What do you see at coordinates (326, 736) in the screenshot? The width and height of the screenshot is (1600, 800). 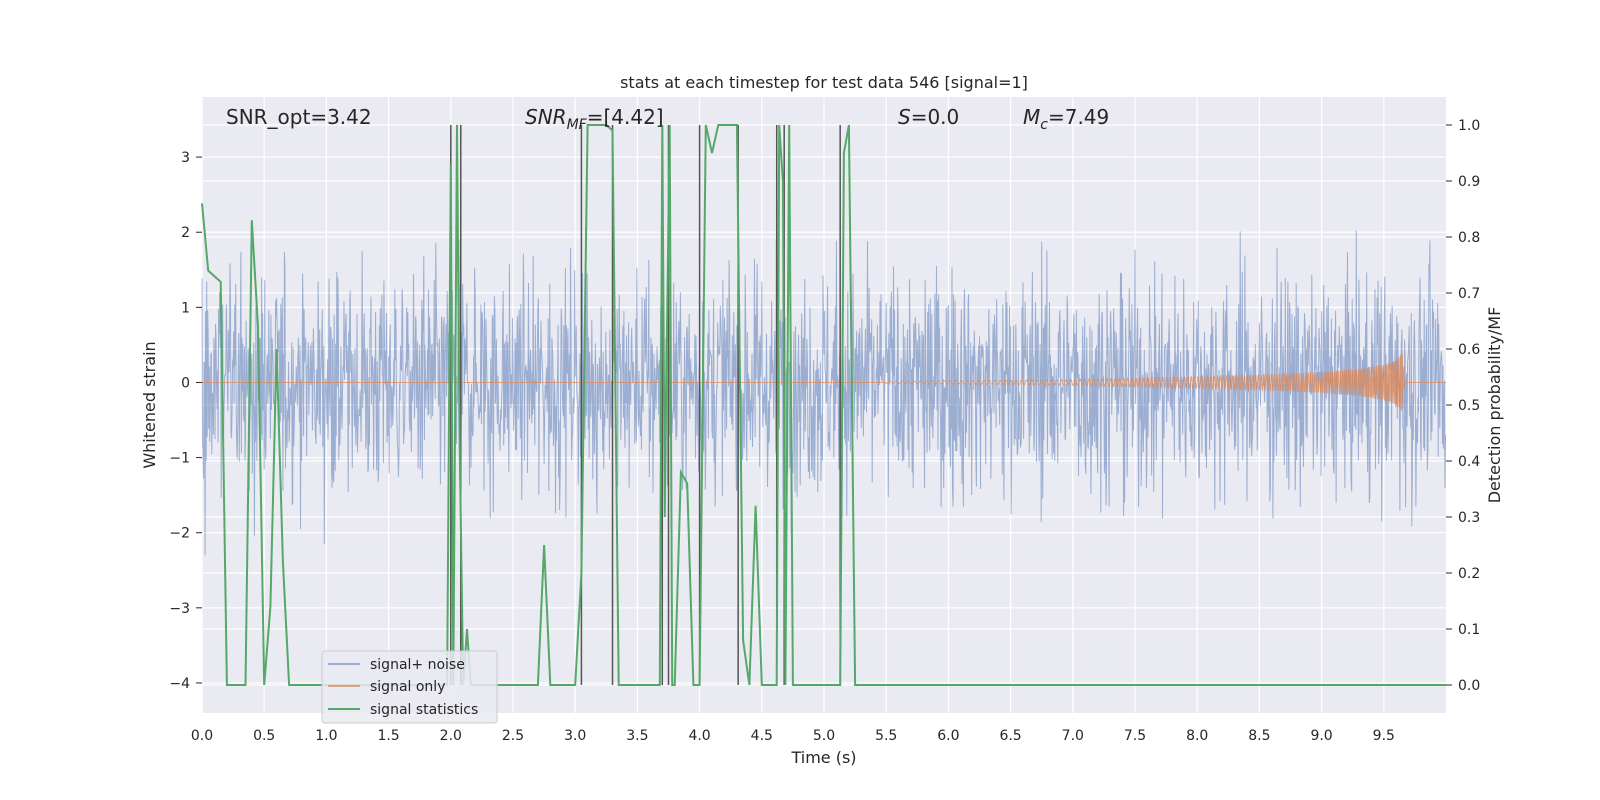 I see `x-tick-label: 1.0` at bounding box center [326, 736].